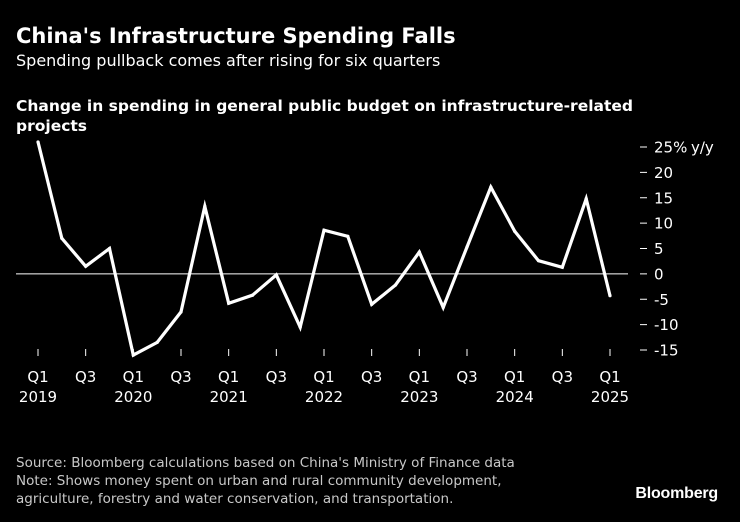 The height and width of the screenshot is (522, 740). Describe the element at coordinates (205, 206) in the screenshot. I see `data-point: 2020 Q4: 13.3` at that location.